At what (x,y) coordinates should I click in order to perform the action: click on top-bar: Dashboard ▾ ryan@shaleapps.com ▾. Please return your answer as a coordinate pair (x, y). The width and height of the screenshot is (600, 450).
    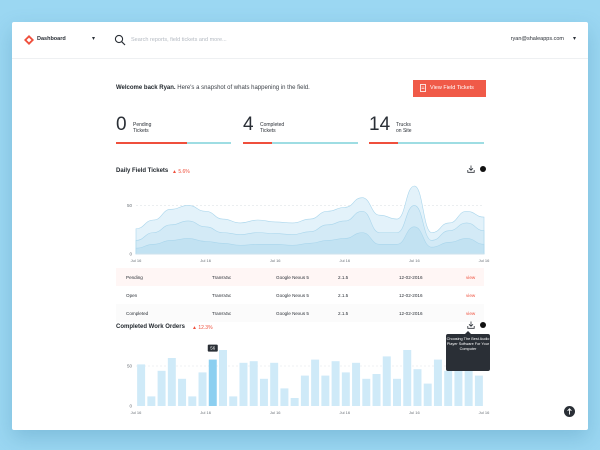
    Looking at the image, I should click on (300, 40).